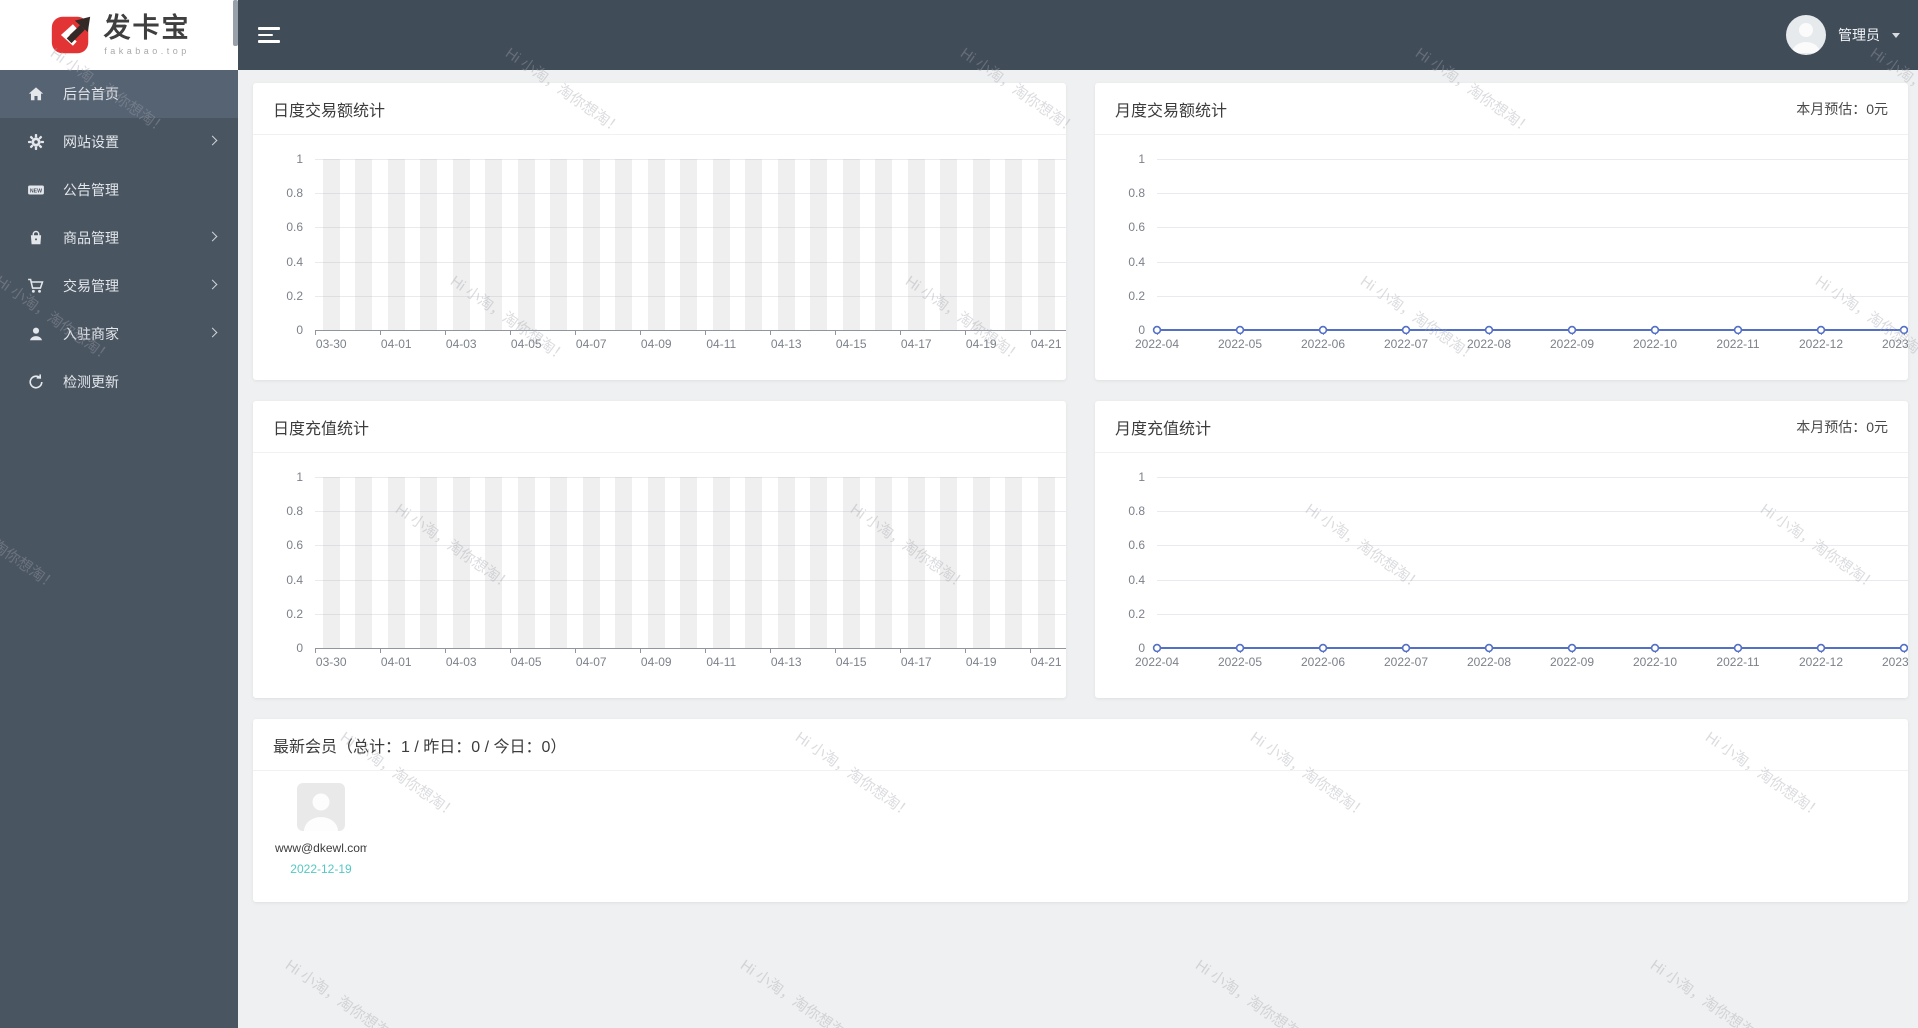  I want to click on line-series, so click(1530, 330).